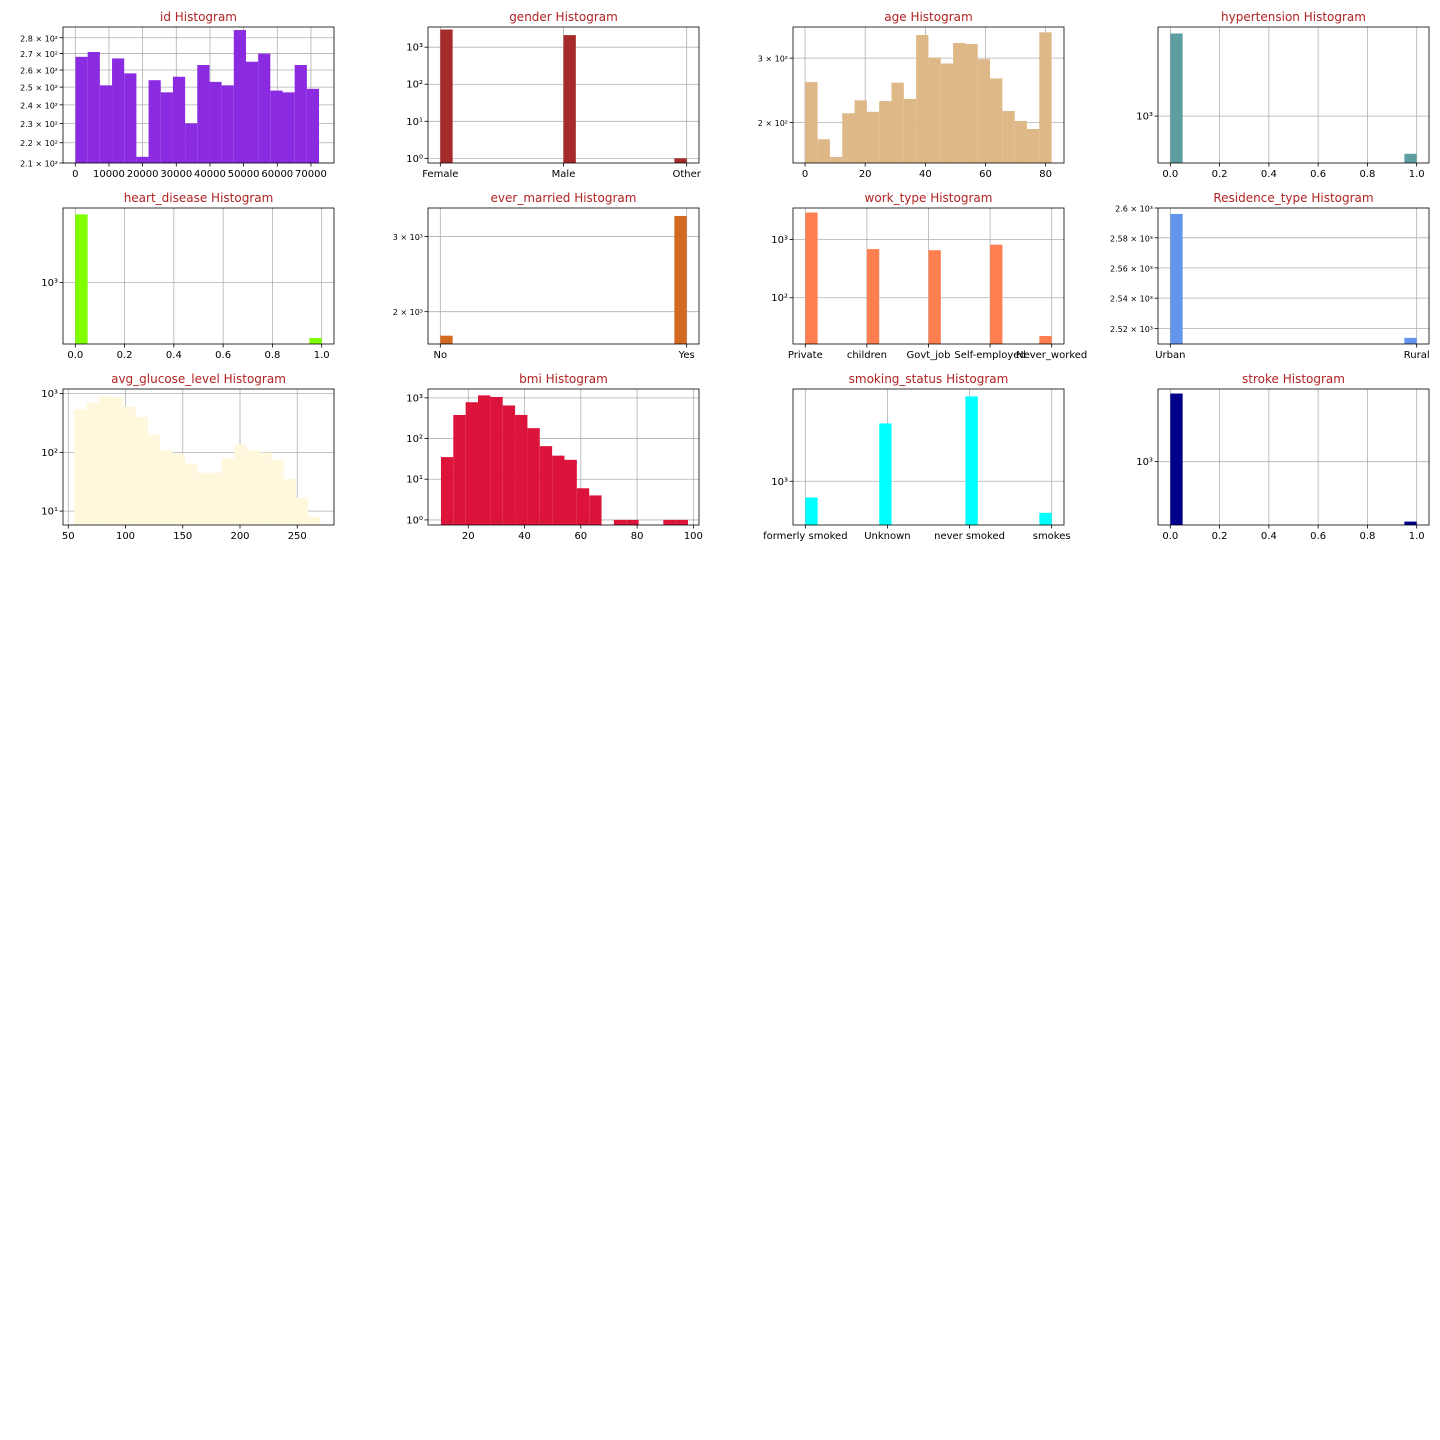  What do you see at coordinates (125, 355) in the screenshot?
I see `x-tick-label: 0.2` at bounding box center [125, 355].